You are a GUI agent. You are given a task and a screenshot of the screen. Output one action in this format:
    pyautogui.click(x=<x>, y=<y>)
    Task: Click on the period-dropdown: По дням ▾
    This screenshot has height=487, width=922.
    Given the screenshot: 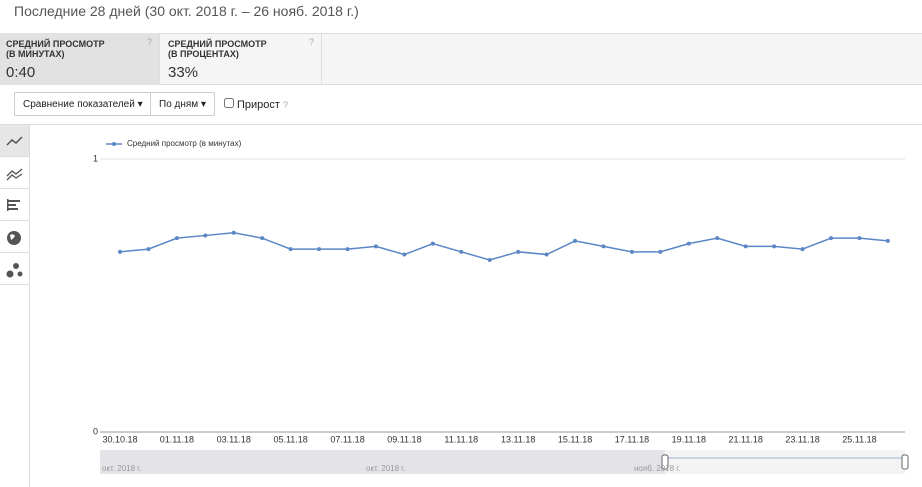 What is the action you would take?
    pyautogui.click(x=182, y=104)
    